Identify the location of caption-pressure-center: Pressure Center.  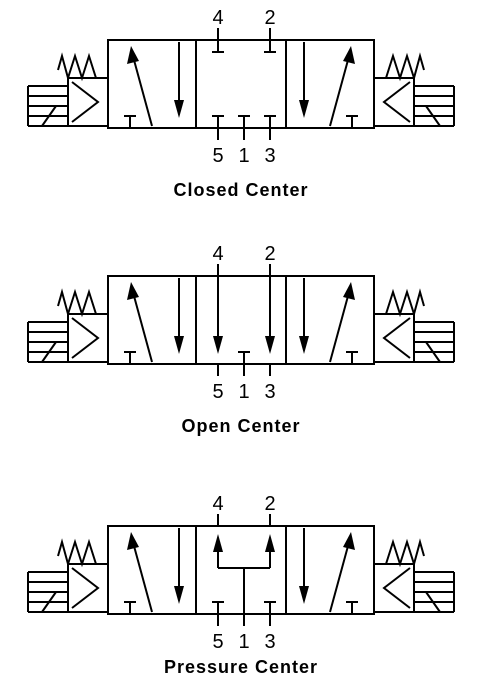
(241, 667).